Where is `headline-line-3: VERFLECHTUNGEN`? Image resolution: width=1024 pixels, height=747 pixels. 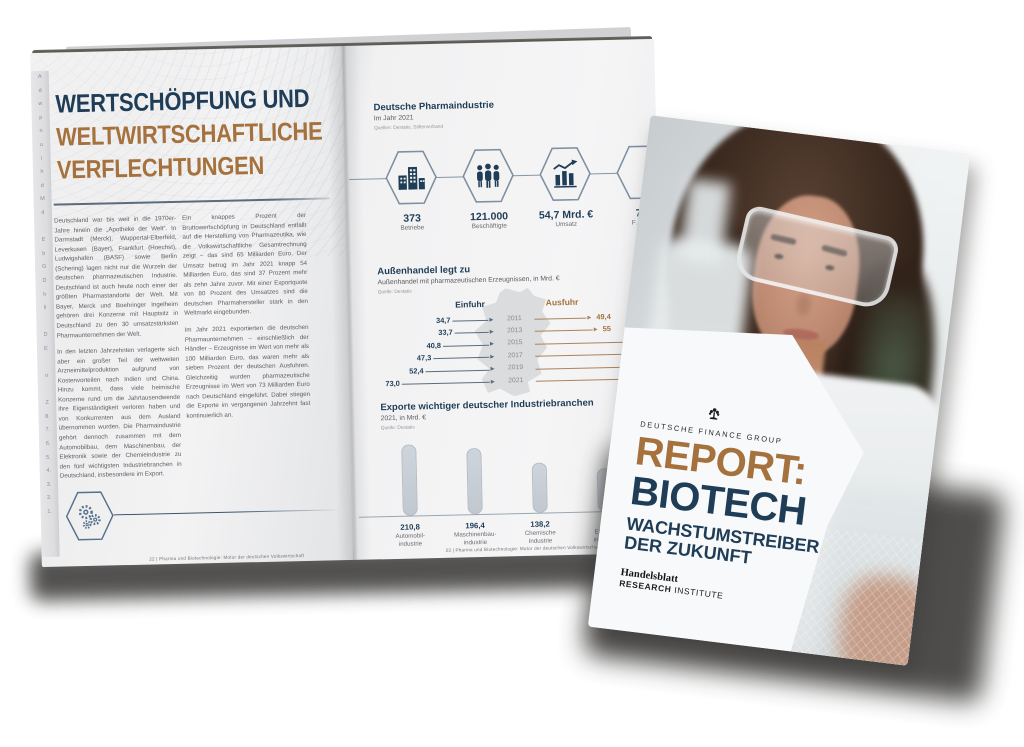
headline-line-3: VERFLECHTUNGEN is located at coordinates (160, 168).